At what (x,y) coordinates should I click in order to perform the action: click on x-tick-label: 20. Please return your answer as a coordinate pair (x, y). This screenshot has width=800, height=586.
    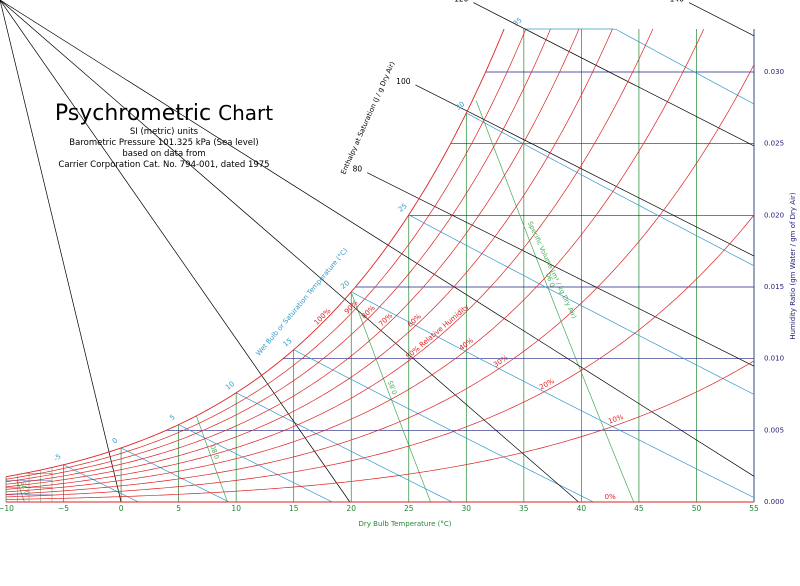
    Looking at the image, I should click on (351, 508).